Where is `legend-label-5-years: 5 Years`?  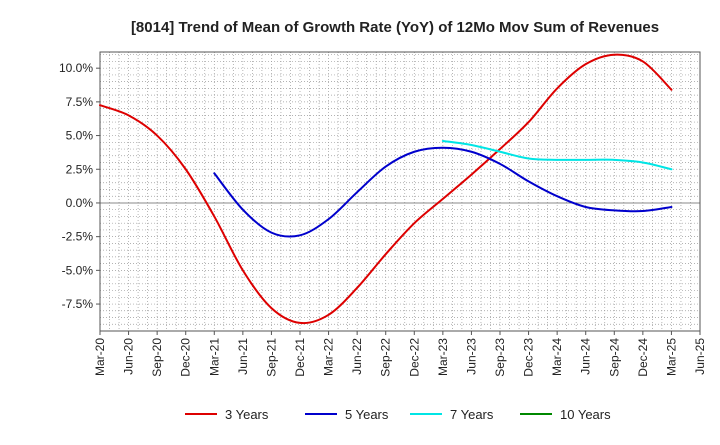 legend-label-5-years: 5 Years is located at coordinates (367, 414).